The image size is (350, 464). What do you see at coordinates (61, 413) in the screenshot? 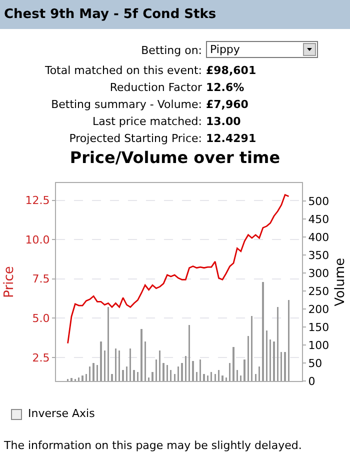
I see `text: Inverse Axis` at bounding box center [61, 413].